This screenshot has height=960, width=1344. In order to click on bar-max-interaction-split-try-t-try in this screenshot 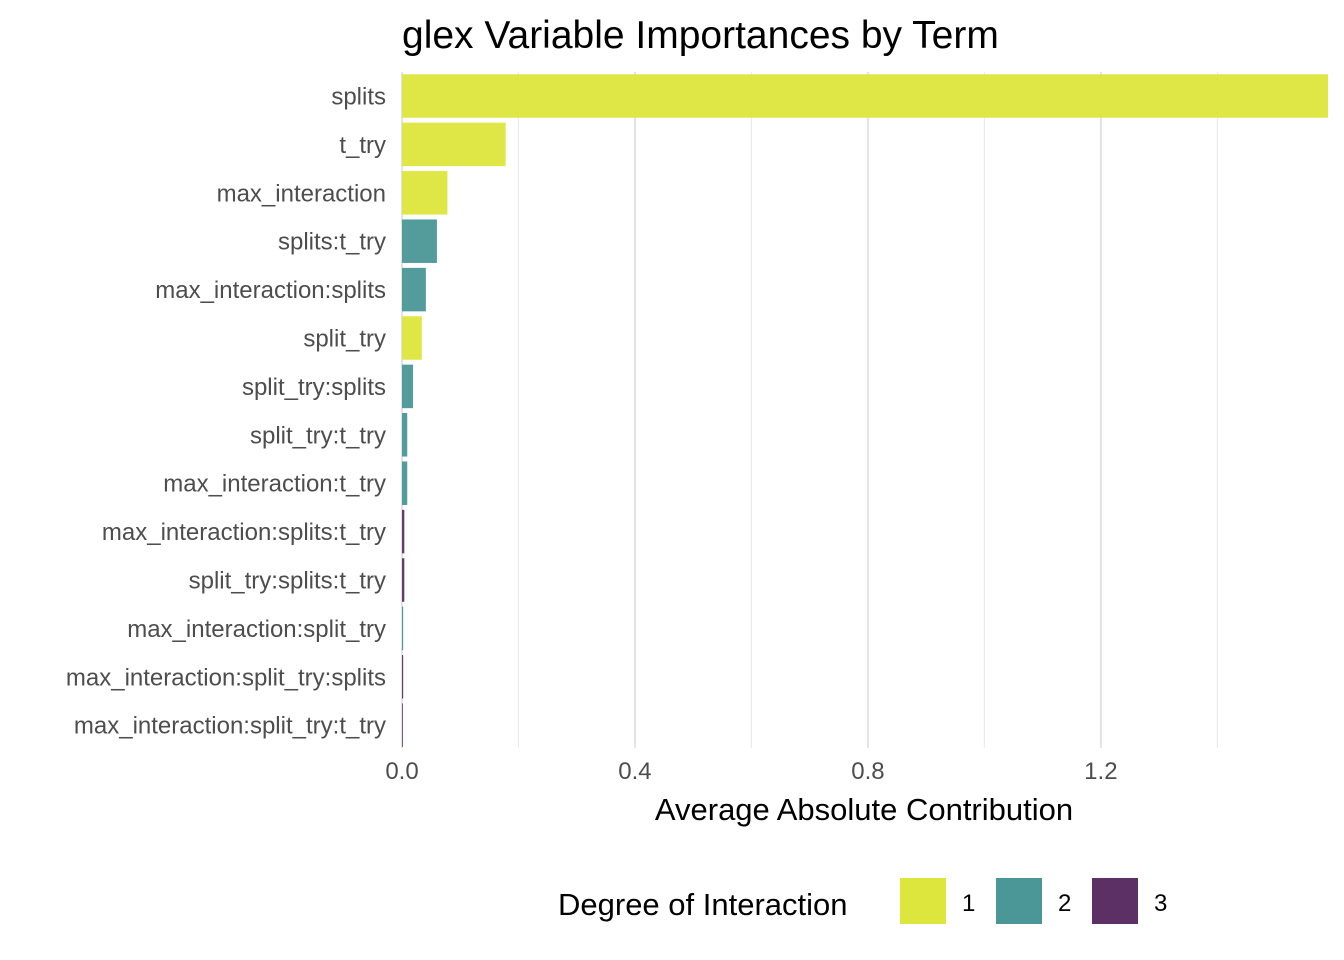, I will do `click(402, 725)`.